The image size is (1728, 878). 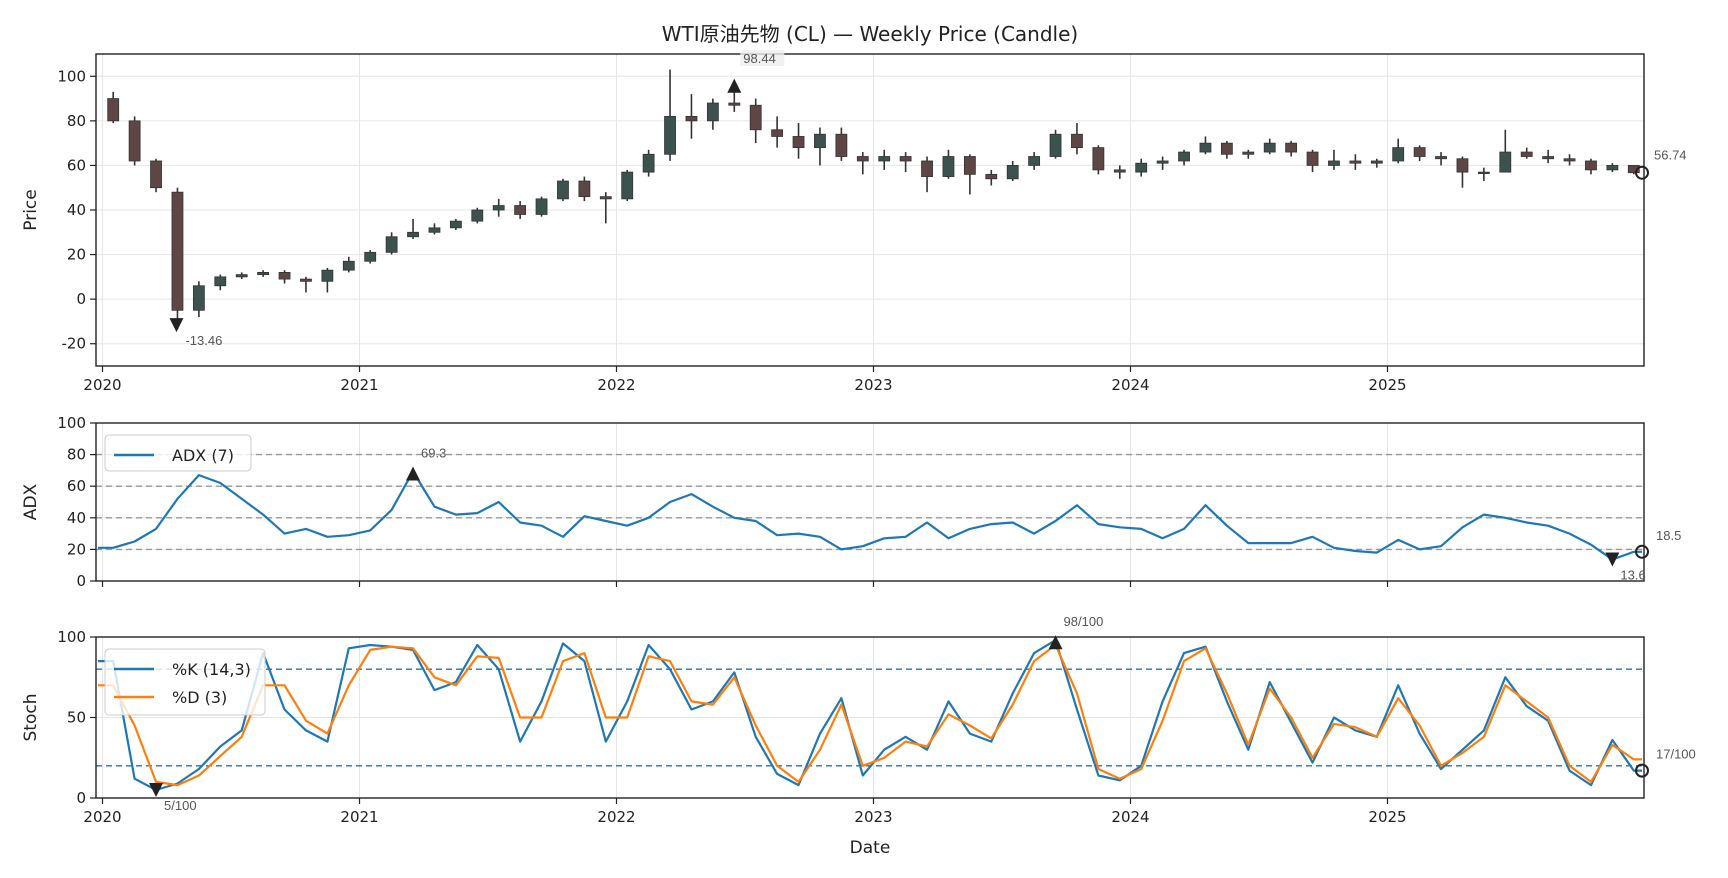 I want to click on min-label: -13.46, so click(x=203, y=340).